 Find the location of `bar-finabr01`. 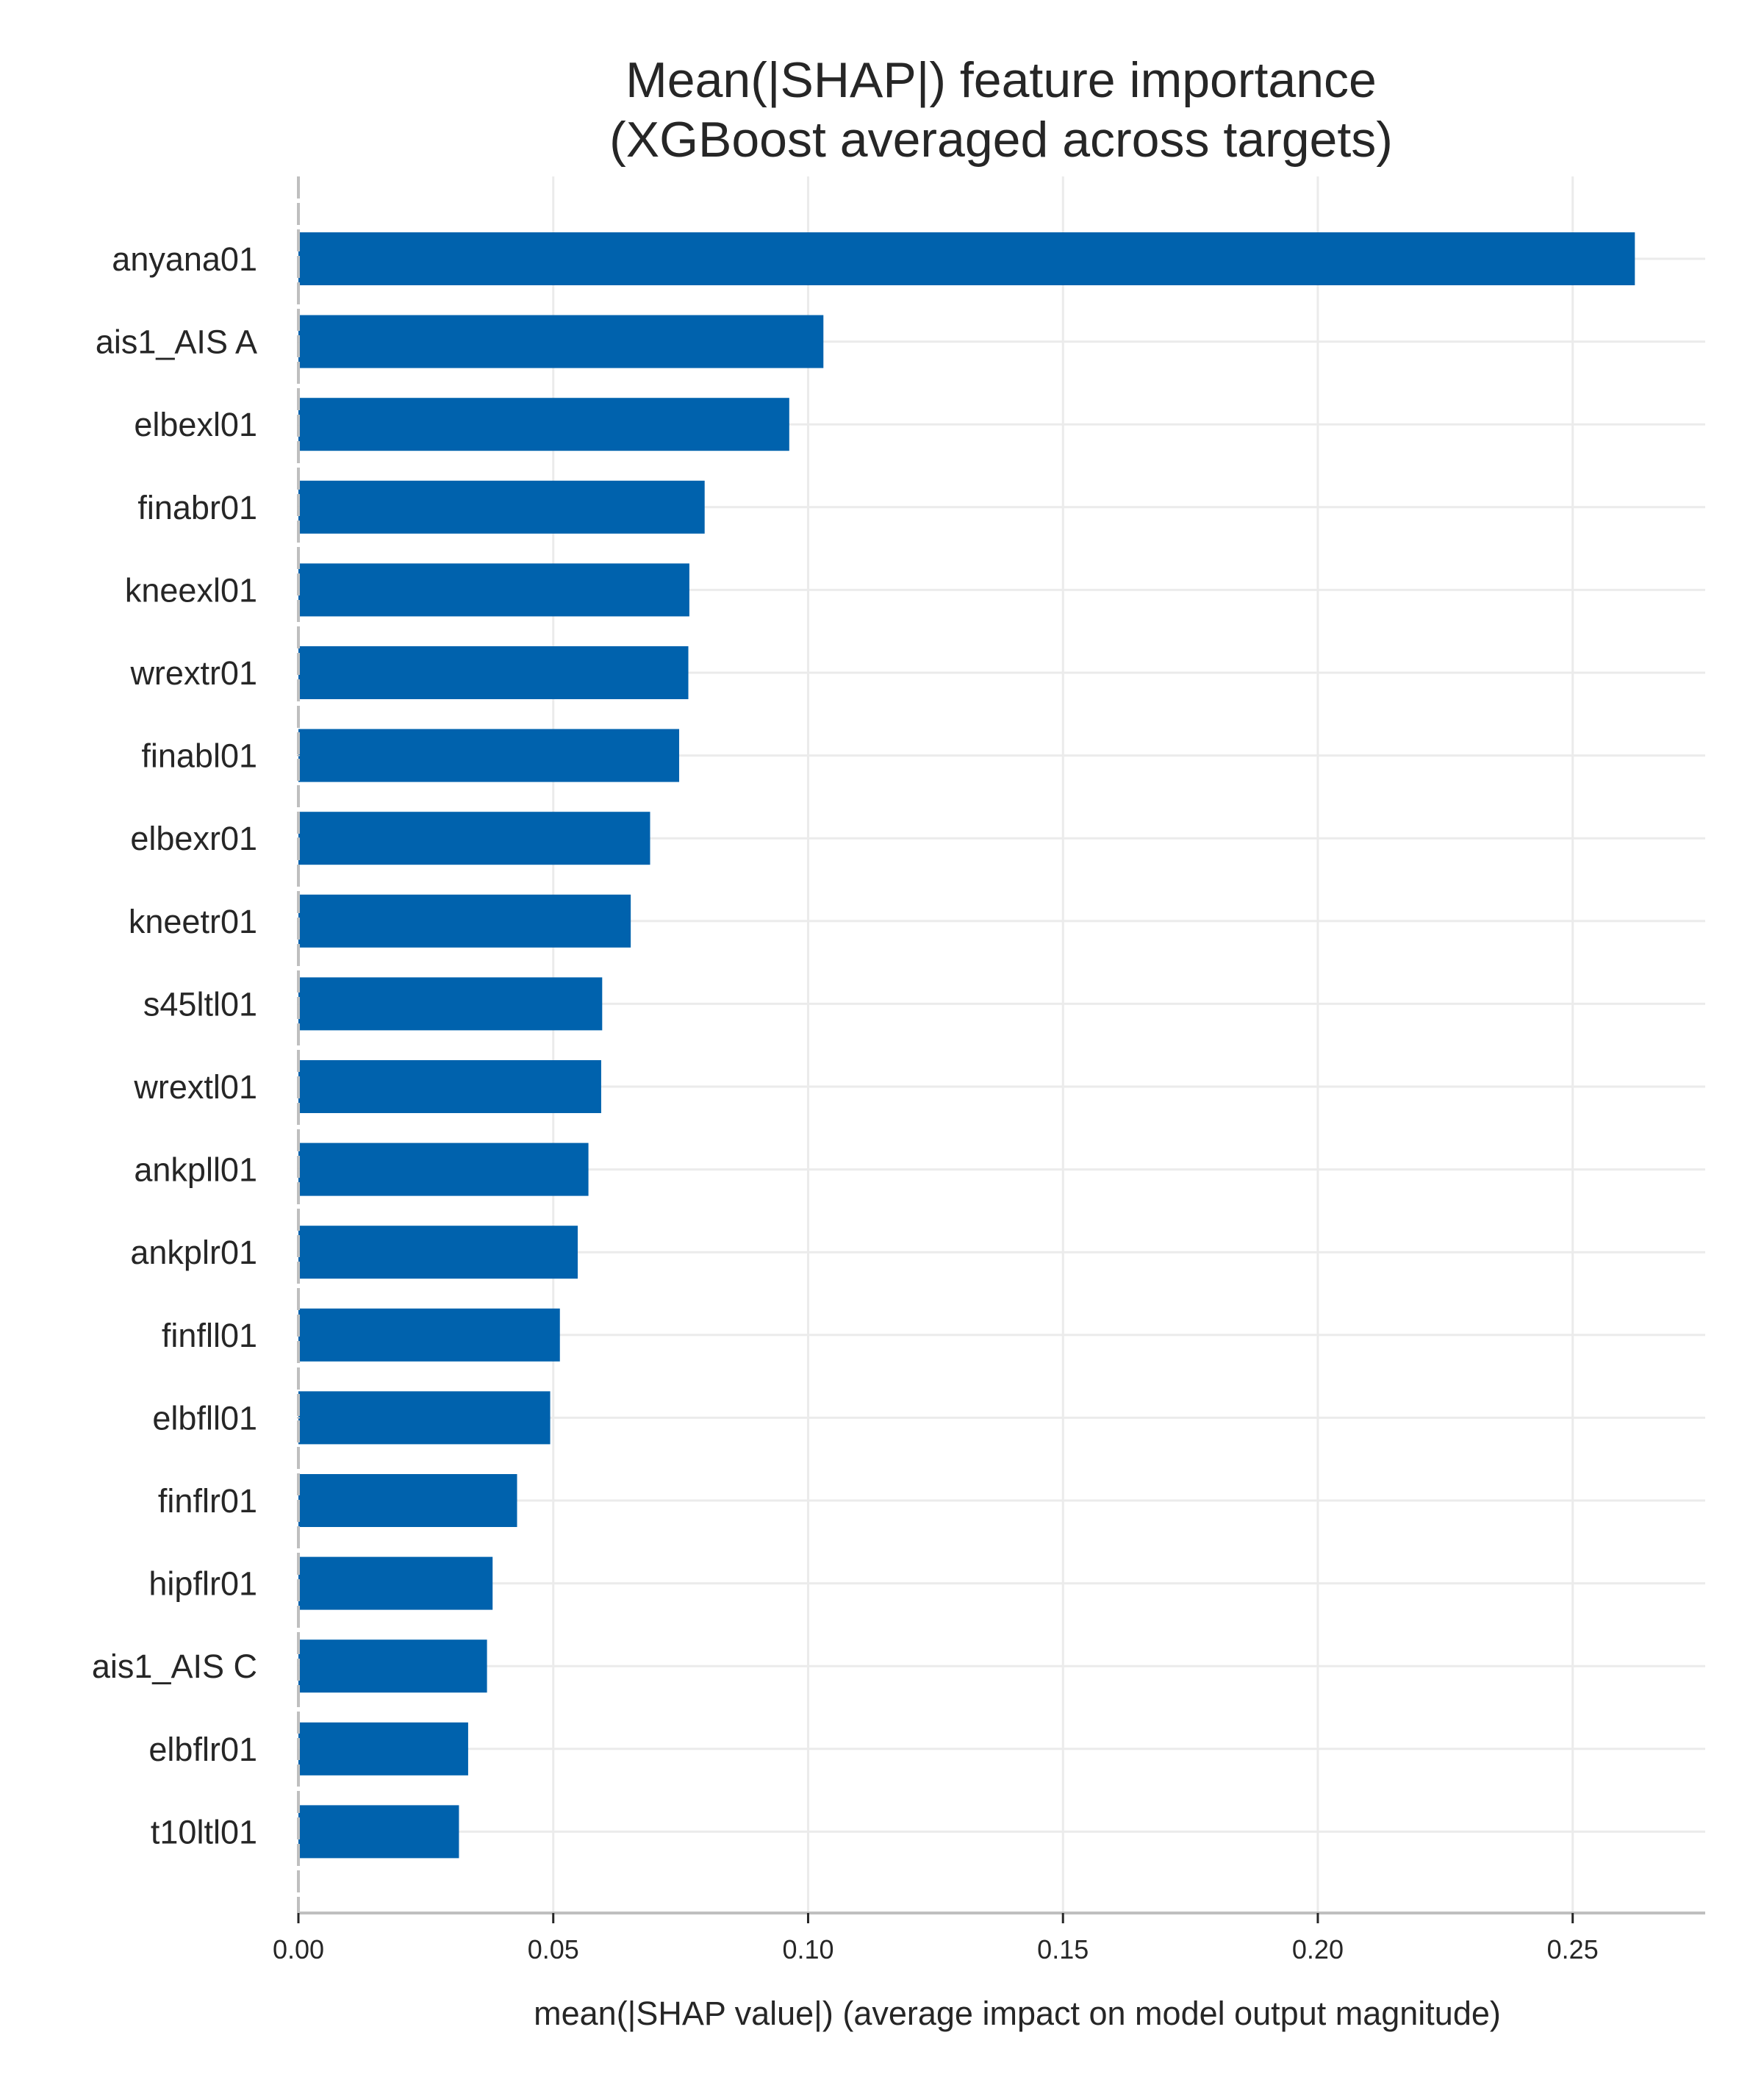

bar-finabr01 is located at coordinates (501, 507).